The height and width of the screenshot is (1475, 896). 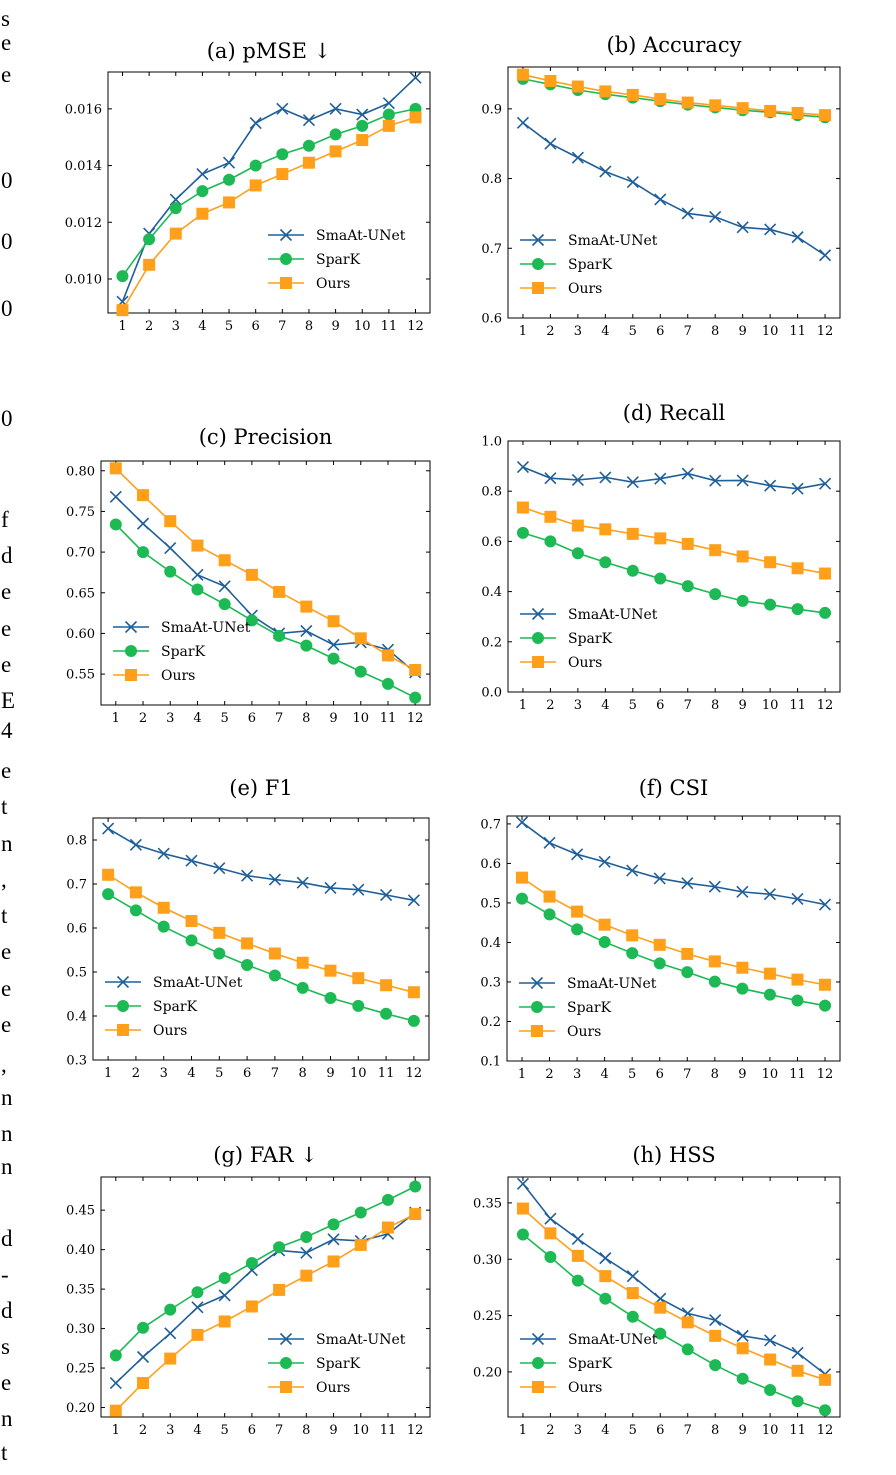 What do you see at coordinates (6, 770) in the screenshot?
I see `margin-char: e` at bounding box center [6, 770].